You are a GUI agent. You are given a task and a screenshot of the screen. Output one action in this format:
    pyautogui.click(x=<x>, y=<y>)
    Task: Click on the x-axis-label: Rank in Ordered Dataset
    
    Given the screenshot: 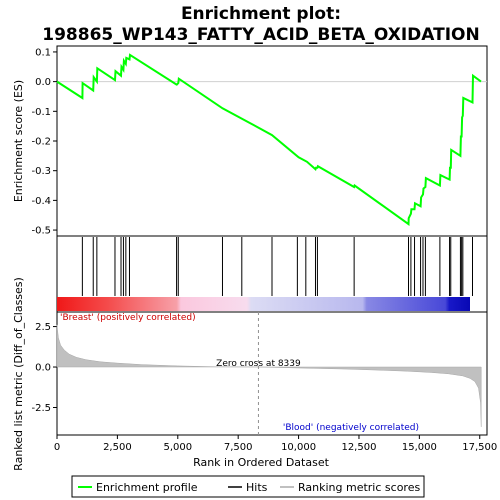 What is the action you would take?
    pyautogui.click(x=261, y=462)
    